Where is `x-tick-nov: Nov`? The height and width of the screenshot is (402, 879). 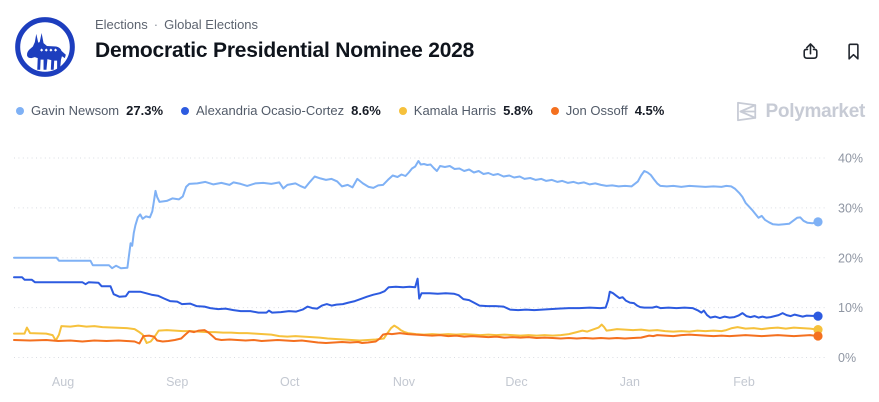 x-tick-nov: Nov is located at coordinates (404, 382).